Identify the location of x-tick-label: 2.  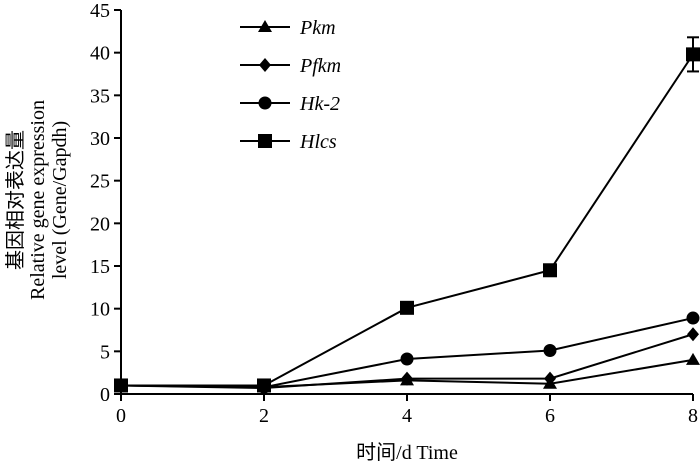
(264, 416).